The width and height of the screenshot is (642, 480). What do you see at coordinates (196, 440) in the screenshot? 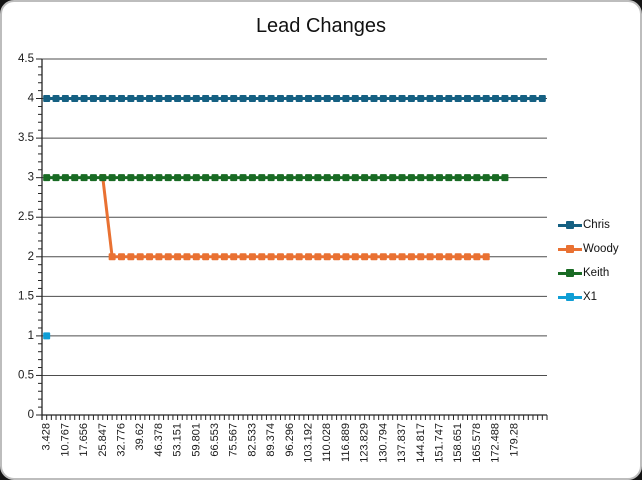
I see `x-axis-label: 59.801` at bounding box center [196, 440].